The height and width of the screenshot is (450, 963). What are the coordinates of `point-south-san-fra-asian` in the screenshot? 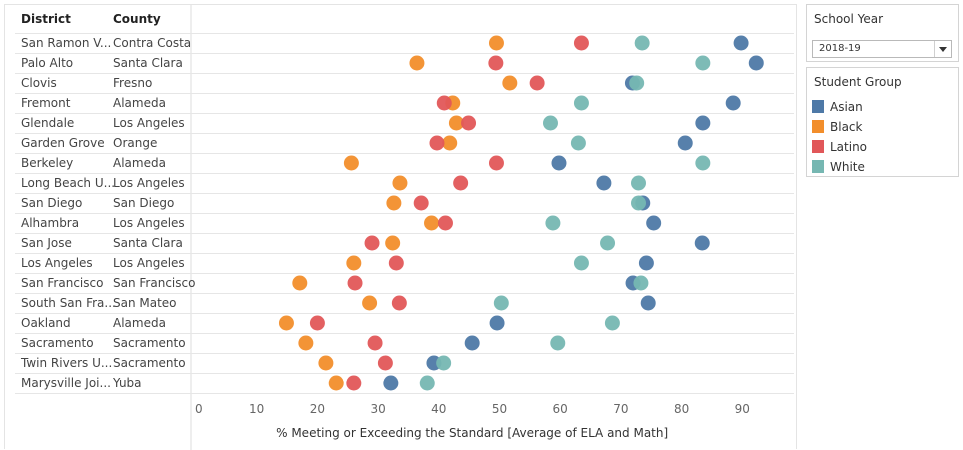 It's located at (648, 303).